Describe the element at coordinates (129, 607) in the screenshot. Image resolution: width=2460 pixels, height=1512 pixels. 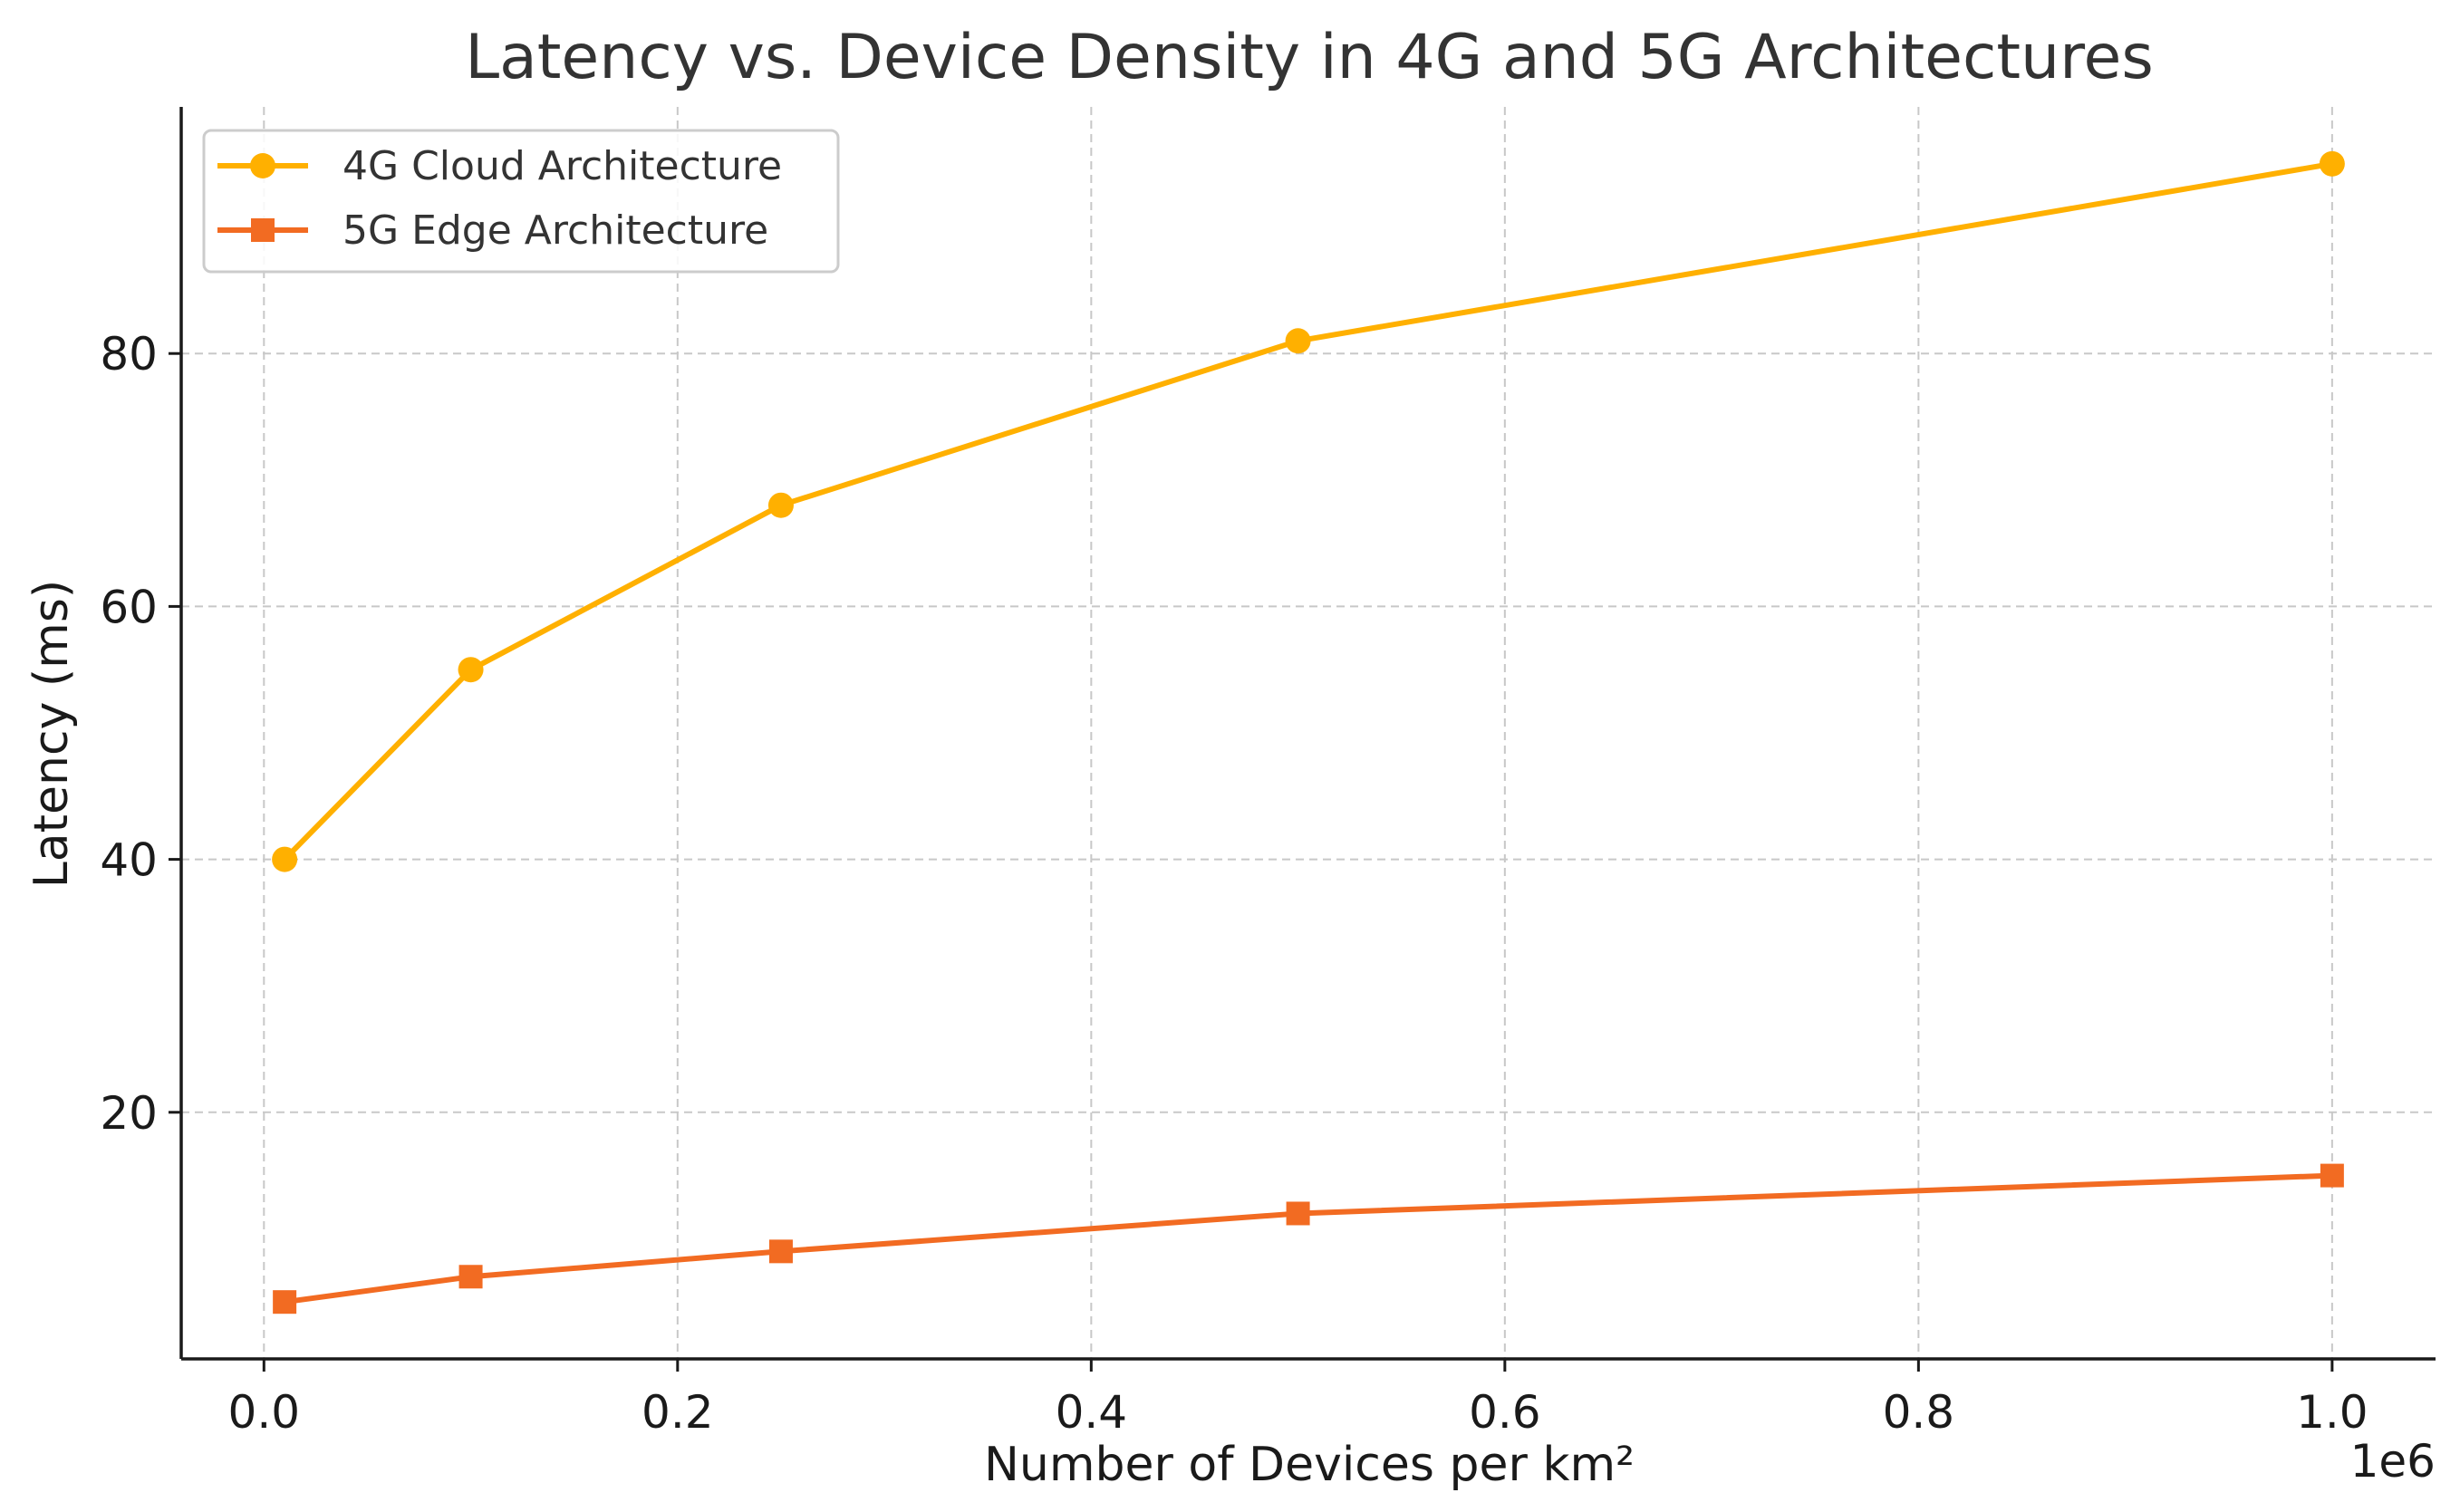
I see `y-tick-label: 60` at that location.